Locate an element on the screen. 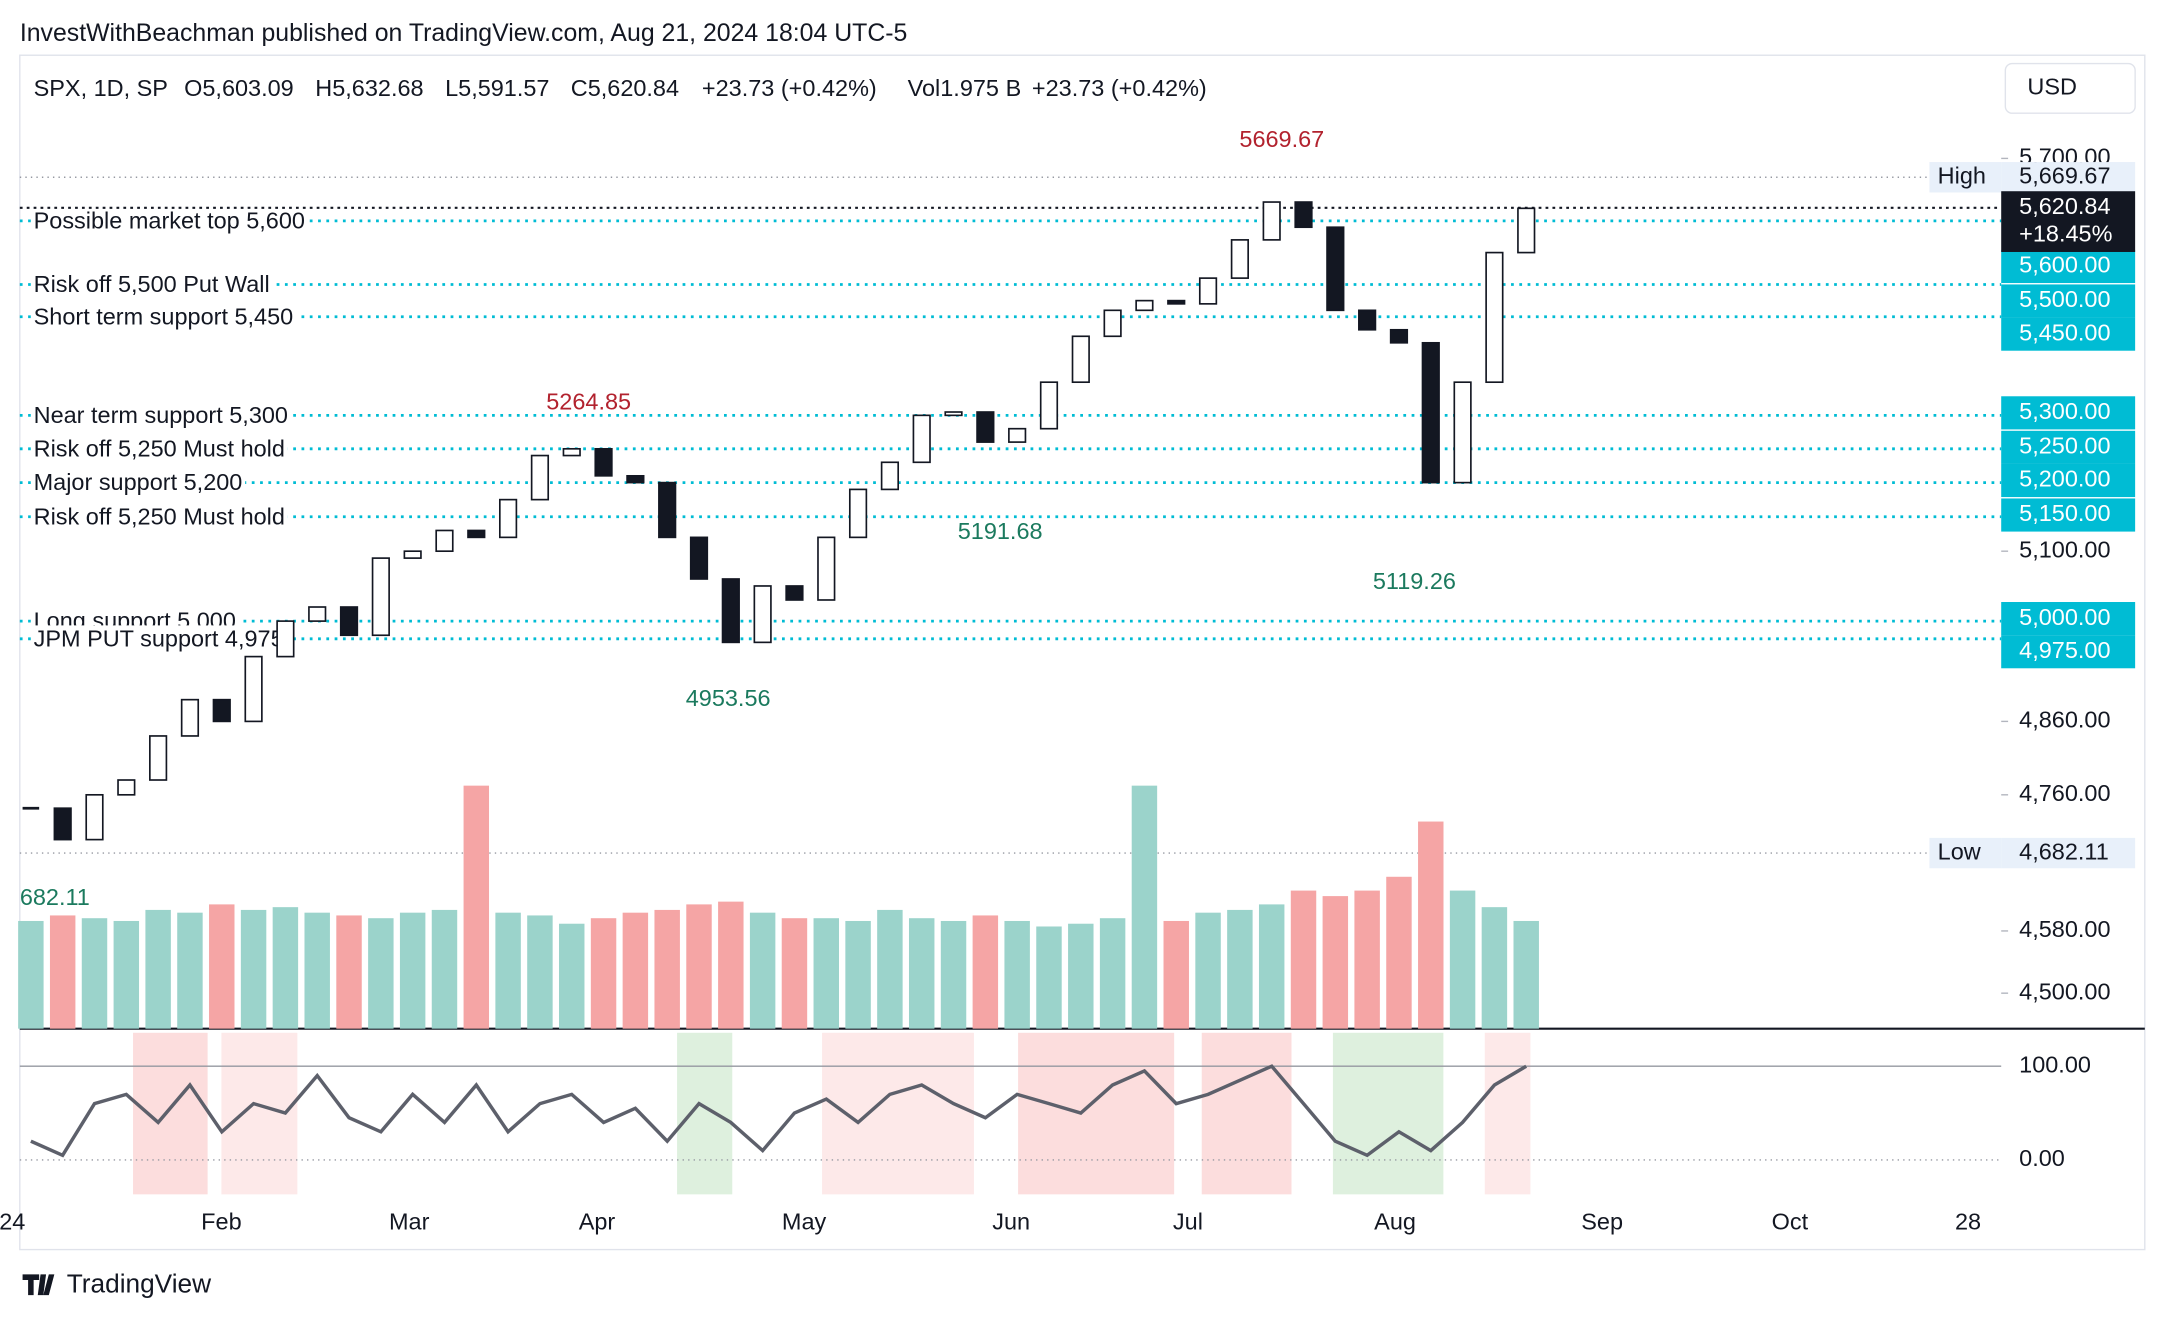 Image resolution: width=2166 pixels, height=1320 pixels. extreme-label: 4,682.11 is located at coordinates (2064, 851).